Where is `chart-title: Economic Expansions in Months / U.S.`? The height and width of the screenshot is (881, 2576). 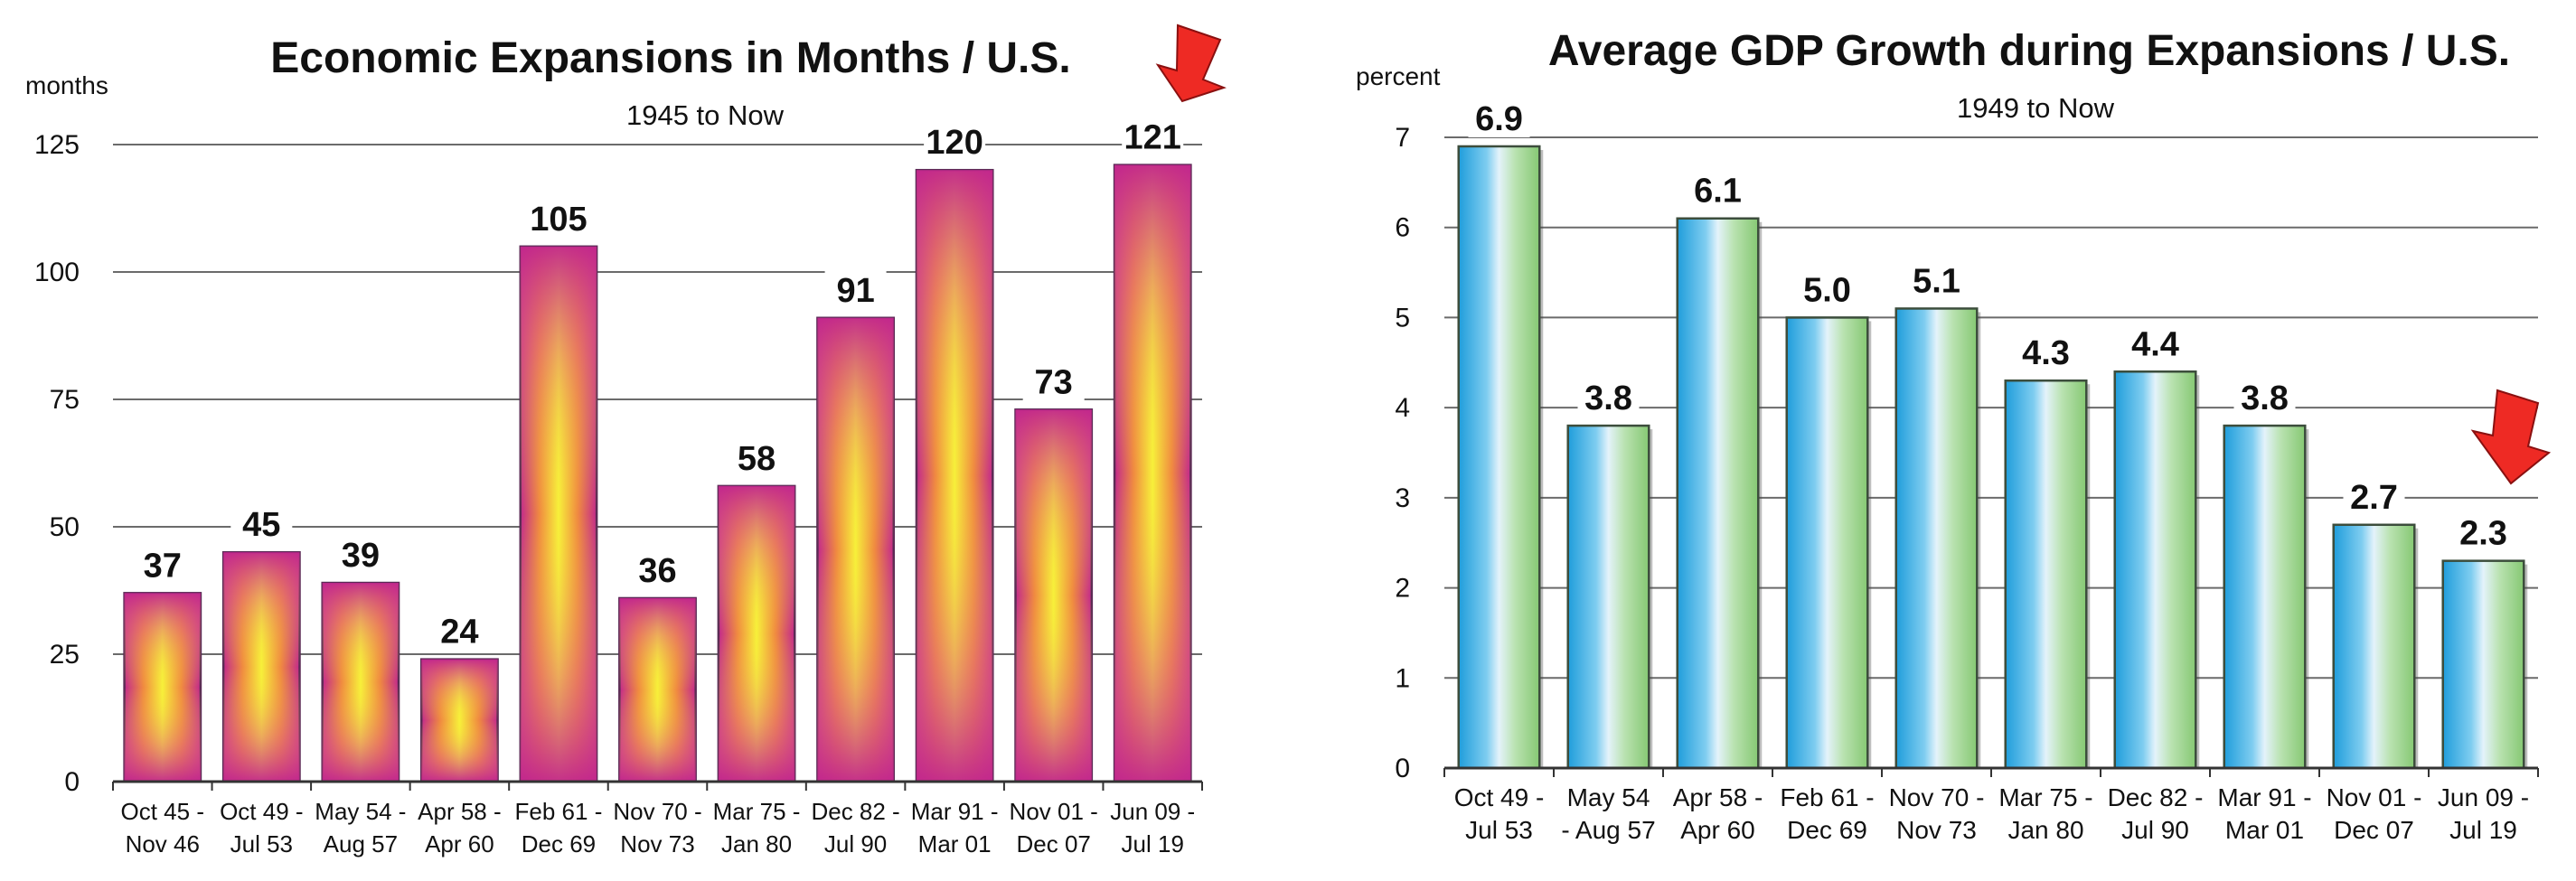 chart-title: Economic Expansions in Months / U.S. is located at coordinates (670, 58).